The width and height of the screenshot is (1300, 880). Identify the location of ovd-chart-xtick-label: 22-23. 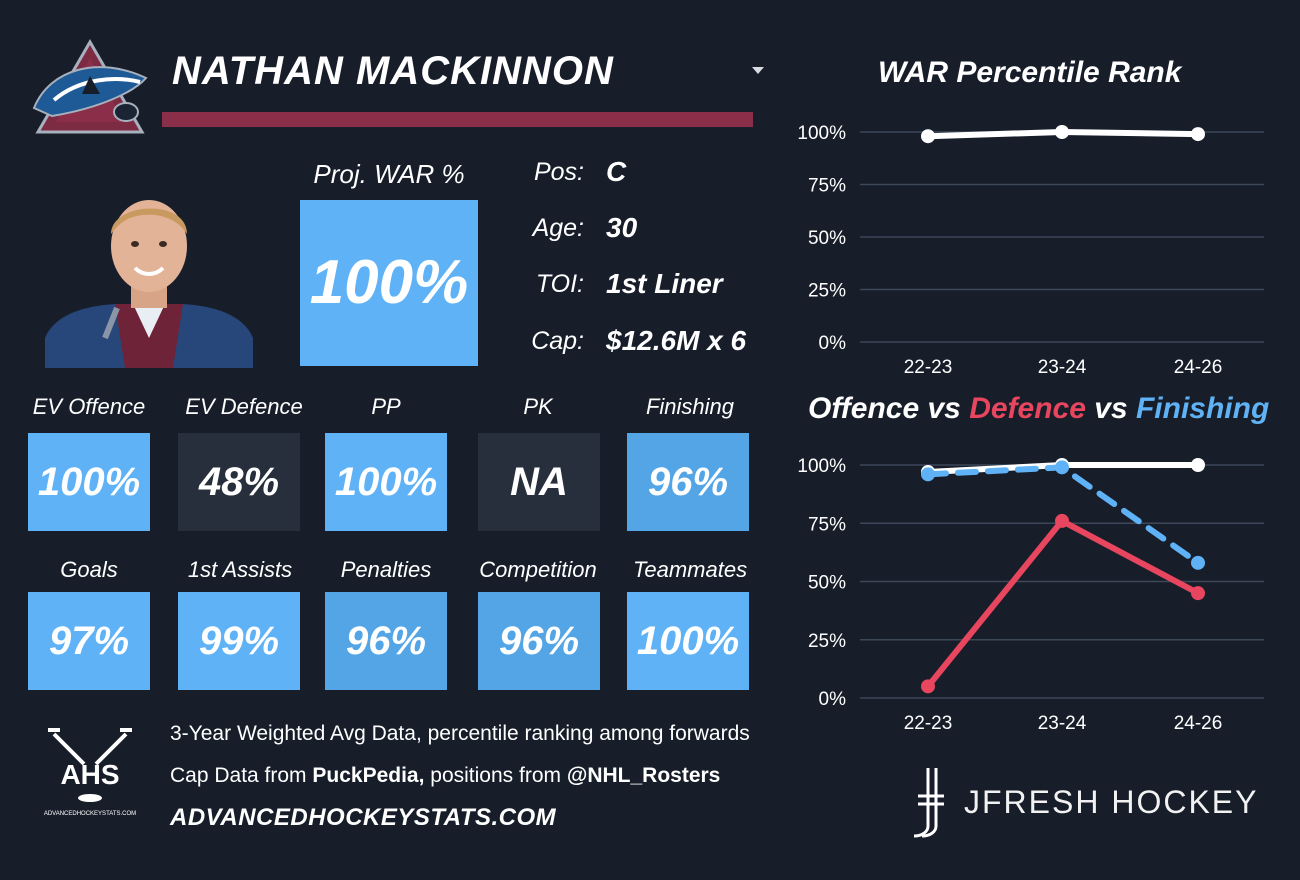
(928, 723).